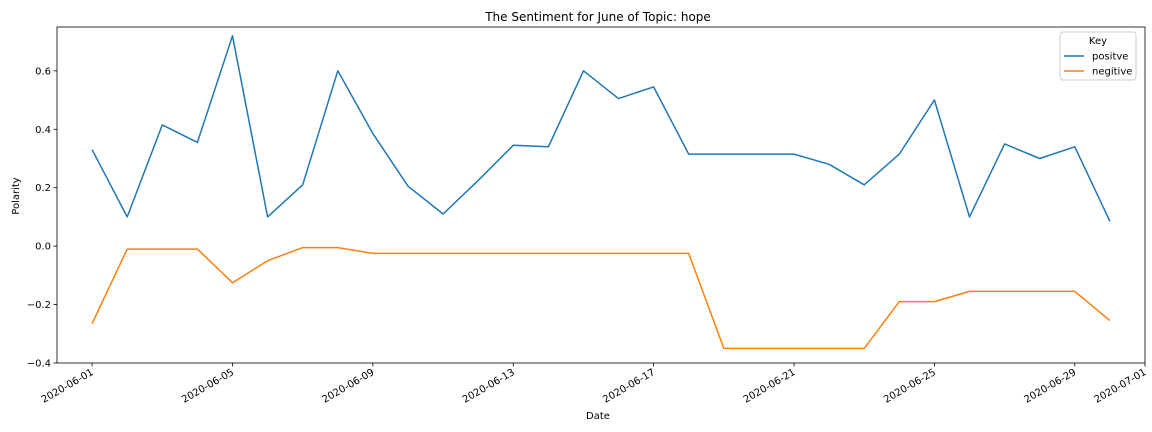 The height and width of the screenshot is (432, 1152). I want to click on y-tick-label: 0.4, so click(43, 130).